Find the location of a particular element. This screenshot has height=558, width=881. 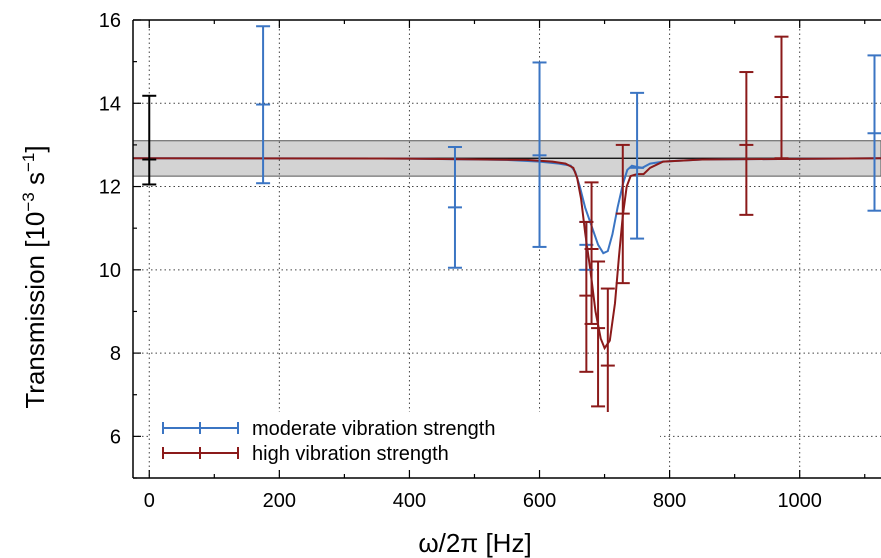

y-tick-label-2: 10 is located at coordinates (110, 271).